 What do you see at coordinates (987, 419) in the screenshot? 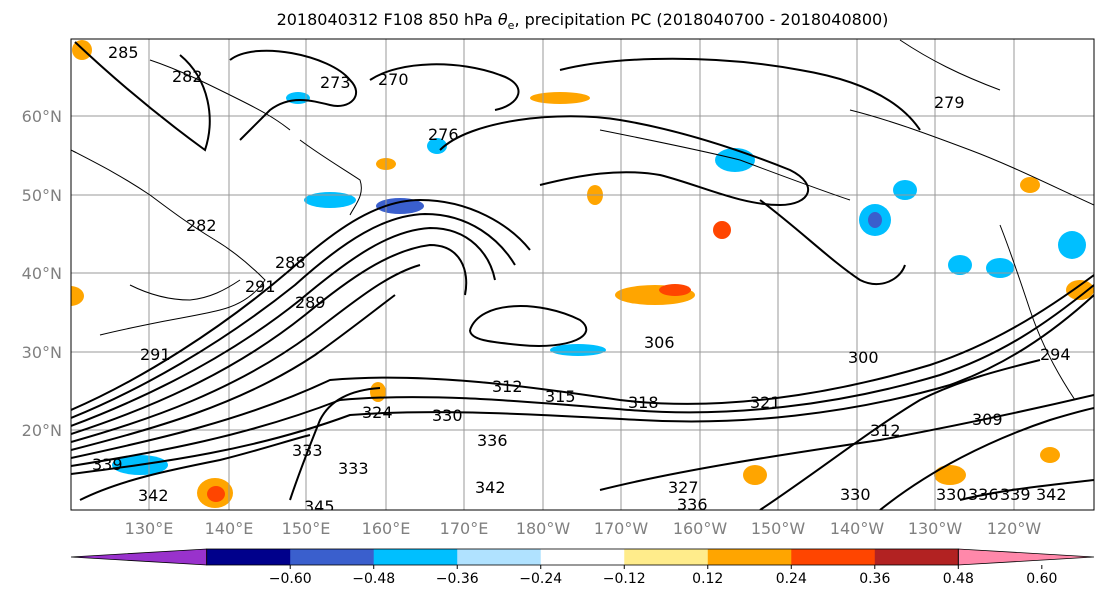
I see `contour-label: 309` at bounding box center [987, 419].